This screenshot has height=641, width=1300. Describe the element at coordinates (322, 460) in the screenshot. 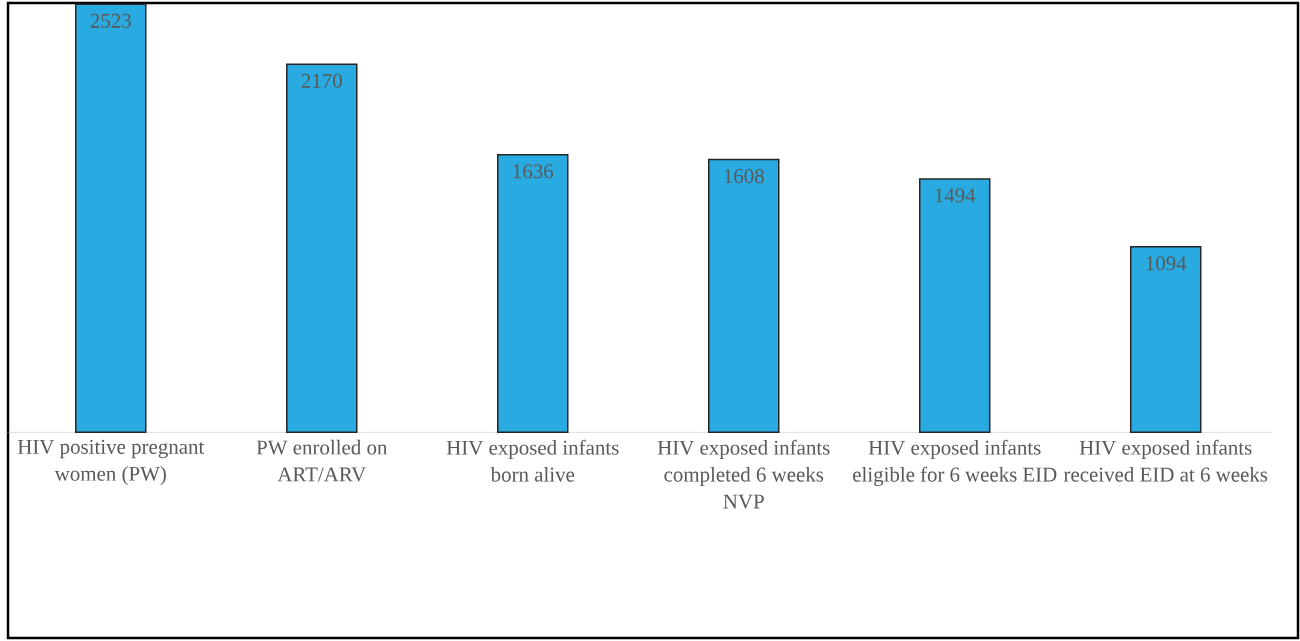

I see `x-tick-label: PW enrolled on ART/ARV` at that location.